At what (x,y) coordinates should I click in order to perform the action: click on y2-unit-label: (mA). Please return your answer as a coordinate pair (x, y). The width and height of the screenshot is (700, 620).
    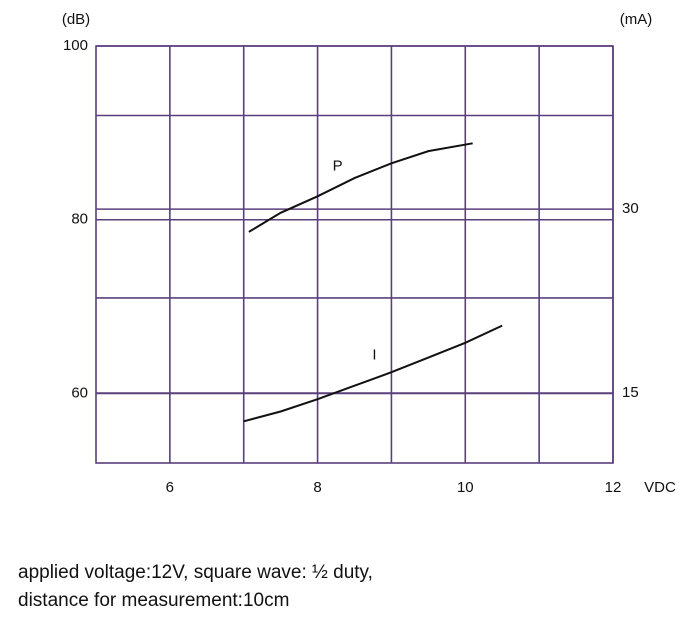
    Looking at the image, I should click on (636, 19).